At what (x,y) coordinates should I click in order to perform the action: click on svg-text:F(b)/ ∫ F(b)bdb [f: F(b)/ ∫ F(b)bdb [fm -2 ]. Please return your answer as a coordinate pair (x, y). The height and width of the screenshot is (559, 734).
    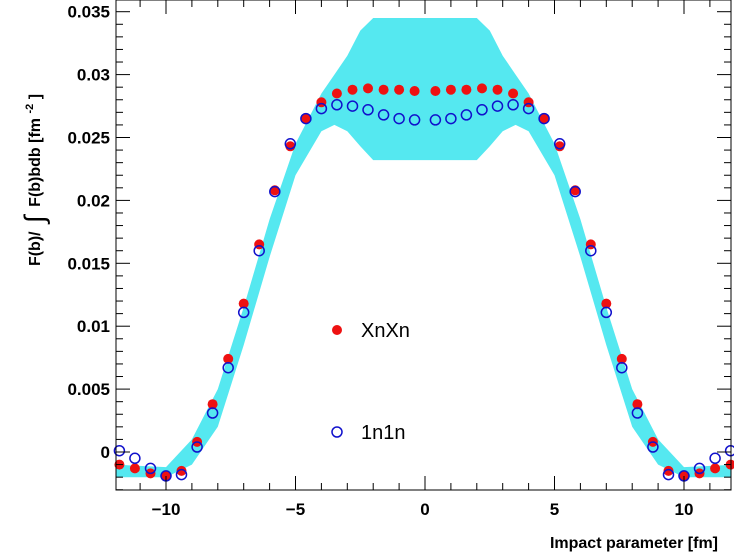
    Looking at the image, I should click on (34, 180).